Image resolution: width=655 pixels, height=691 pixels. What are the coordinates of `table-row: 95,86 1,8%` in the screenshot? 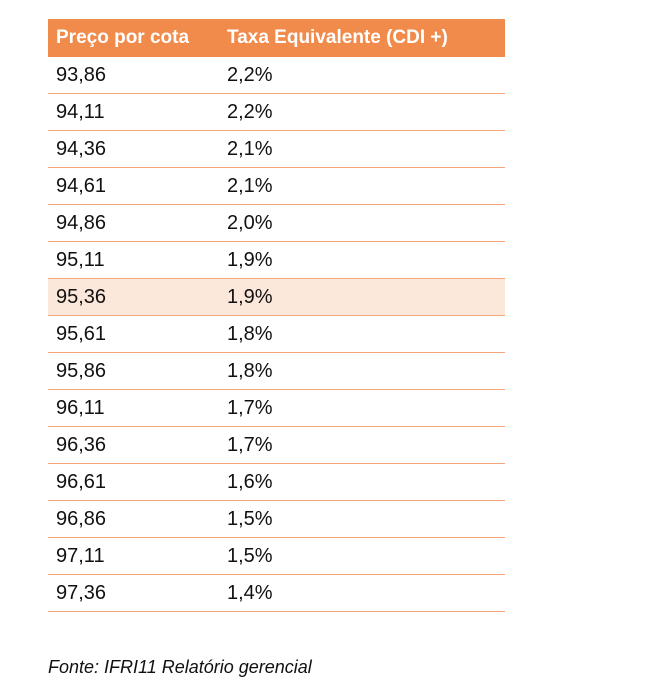 It's located at (276, 371).